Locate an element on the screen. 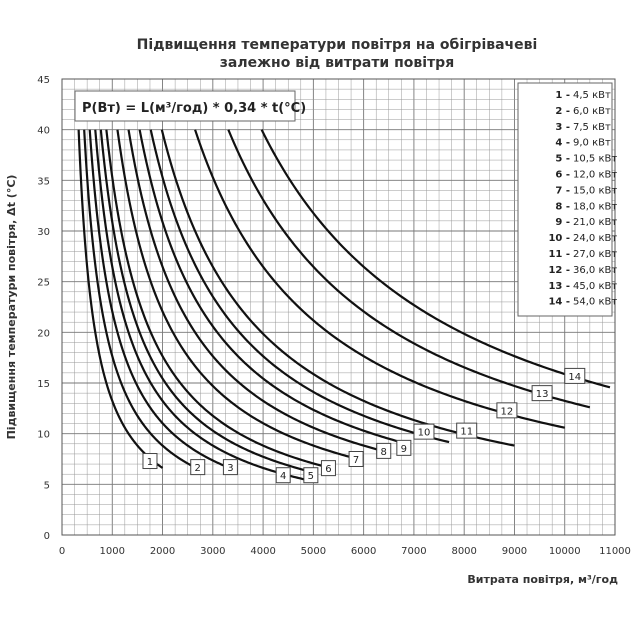 This screenshot has width=640, height=640. curve-label: 6 is located at coordinates (328, 469).